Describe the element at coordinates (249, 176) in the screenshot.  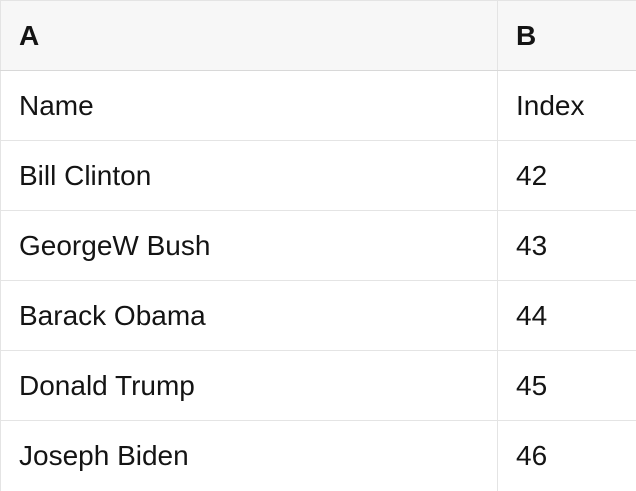
I see `cell-a2: Bill Clinton` at that location.